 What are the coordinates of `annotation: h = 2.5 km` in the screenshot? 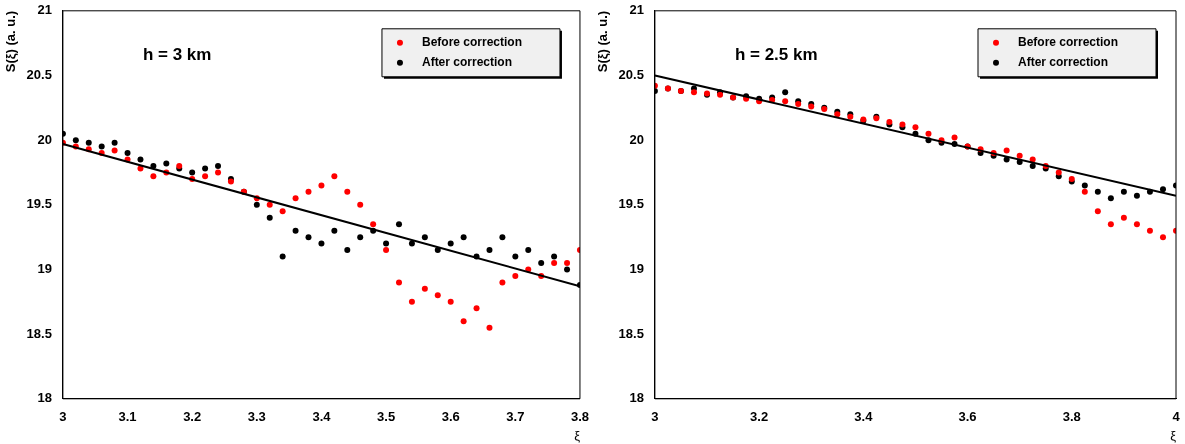 It's located at (776, 55).